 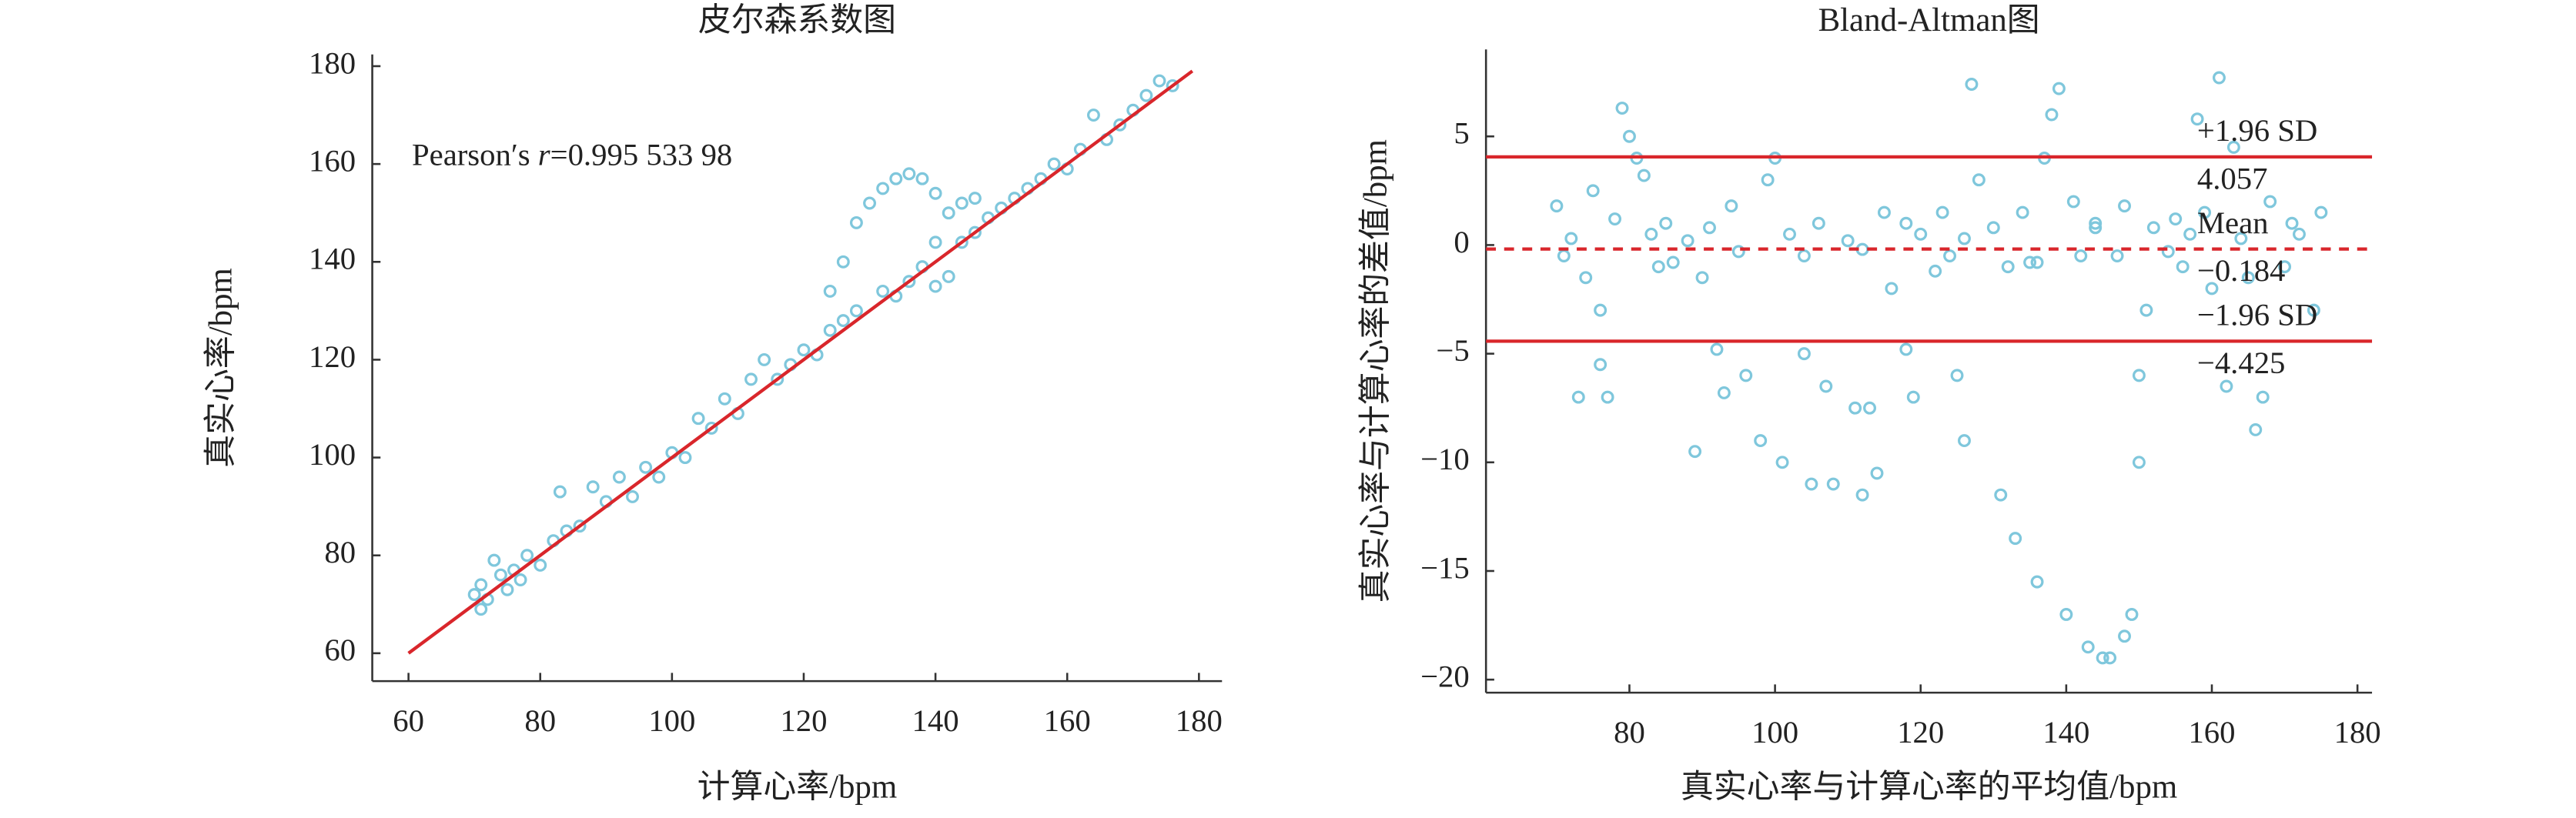 I want to click on y-tick-label: −15, so click(x=1445, y=567).